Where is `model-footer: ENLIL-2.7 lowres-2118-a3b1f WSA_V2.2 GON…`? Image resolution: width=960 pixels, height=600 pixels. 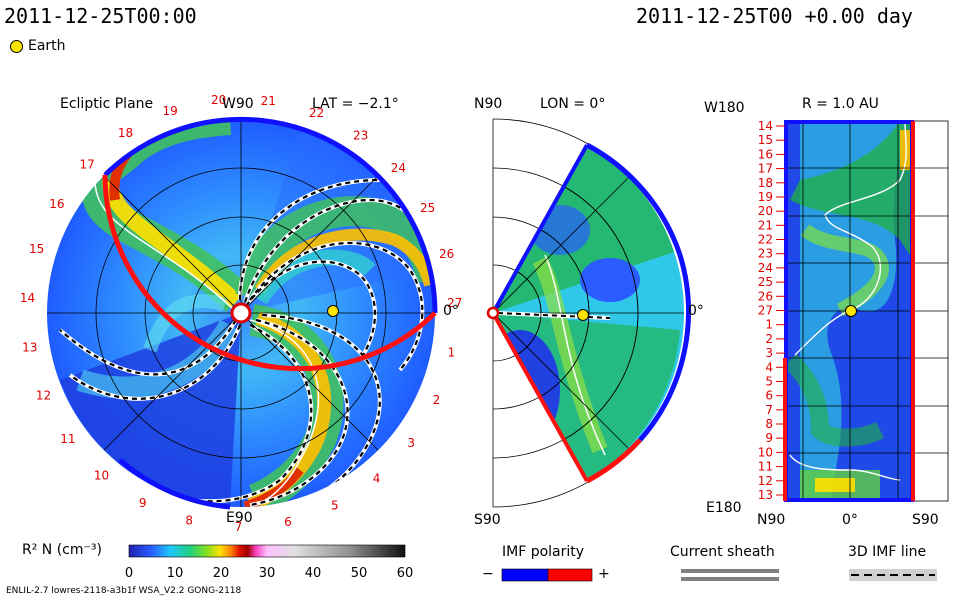
model-footer: ENLIL-2.7 lowres-2118-a3b1f WSA_V2.2 GON… is located at coordinates (124, 591).